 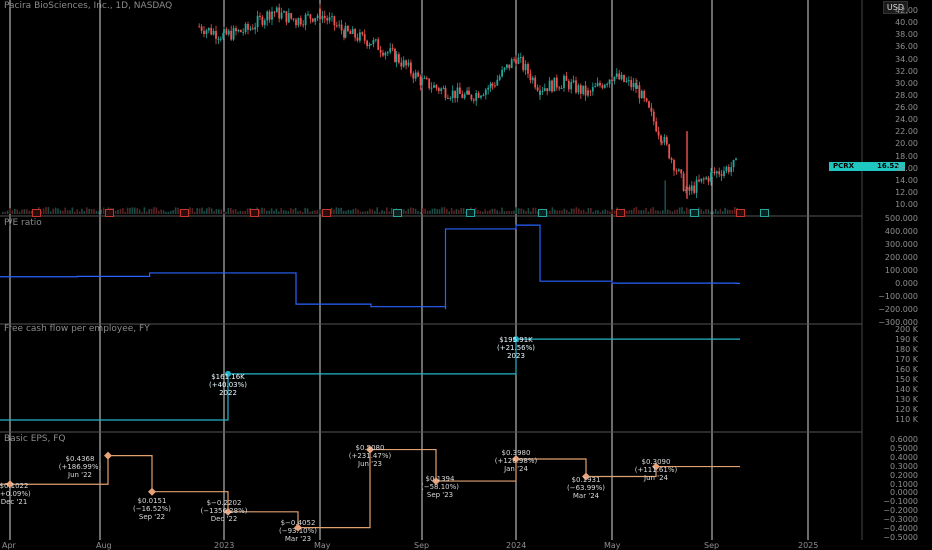 What do you see at coordinates (370, 464) in the screenshot?
I see `annotation-line: Jun '23` at bounding box center [370, 464].